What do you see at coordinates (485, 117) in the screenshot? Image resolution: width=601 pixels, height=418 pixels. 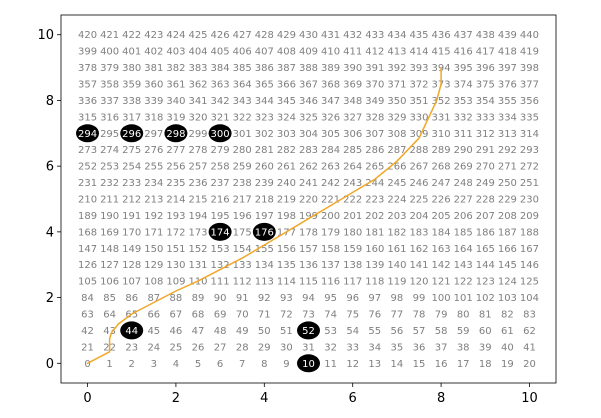 I see `cell-label-333: 333` at bounding box center [485, 117].